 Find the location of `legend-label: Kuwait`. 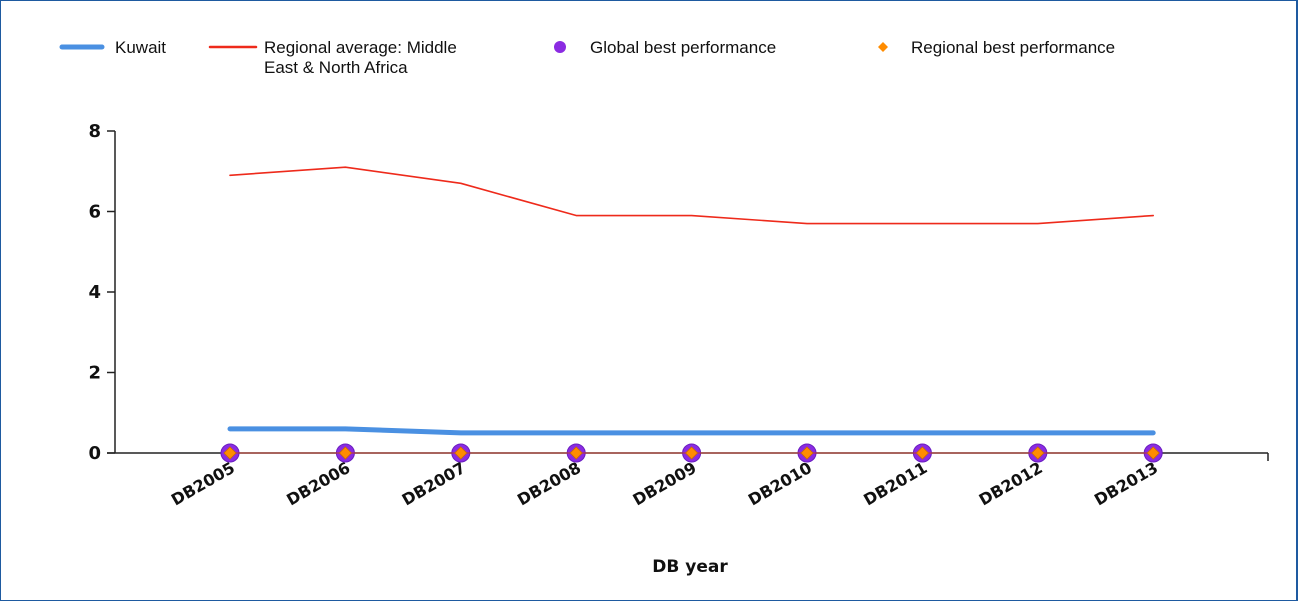

legend-label: Kuwait is located at coordinates (140, 47).